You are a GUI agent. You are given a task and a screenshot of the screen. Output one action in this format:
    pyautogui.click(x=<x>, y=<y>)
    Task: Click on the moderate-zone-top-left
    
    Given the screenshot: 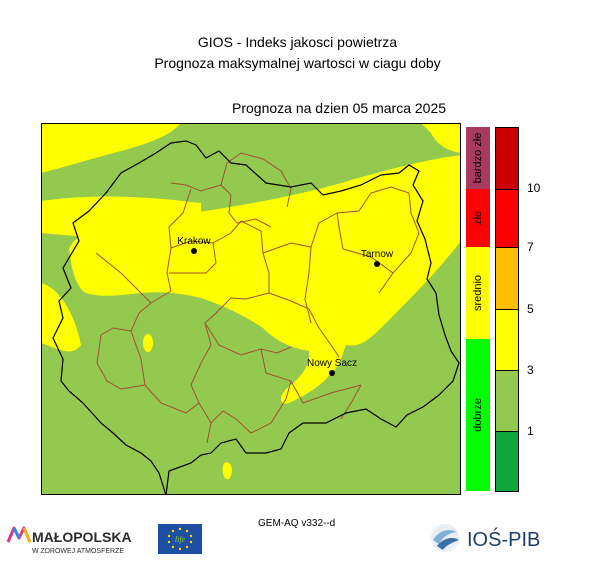 What is the action you would take?
    pyautogui.click(x=111, y=148)
    